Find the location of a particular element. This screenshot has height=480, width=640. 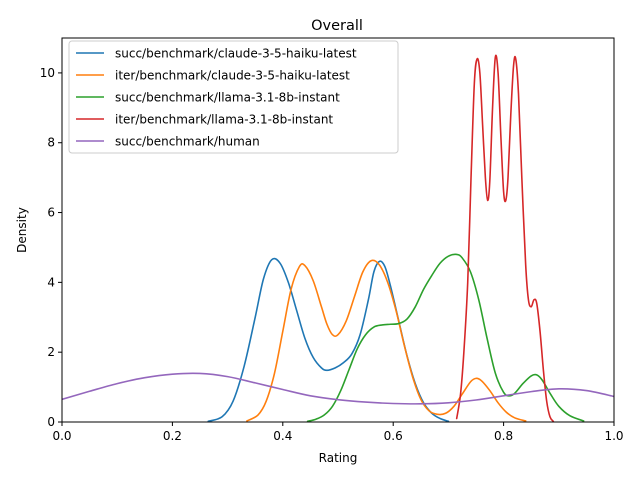

x-tick-label: 0.6 is located at coordinates (393, 436).